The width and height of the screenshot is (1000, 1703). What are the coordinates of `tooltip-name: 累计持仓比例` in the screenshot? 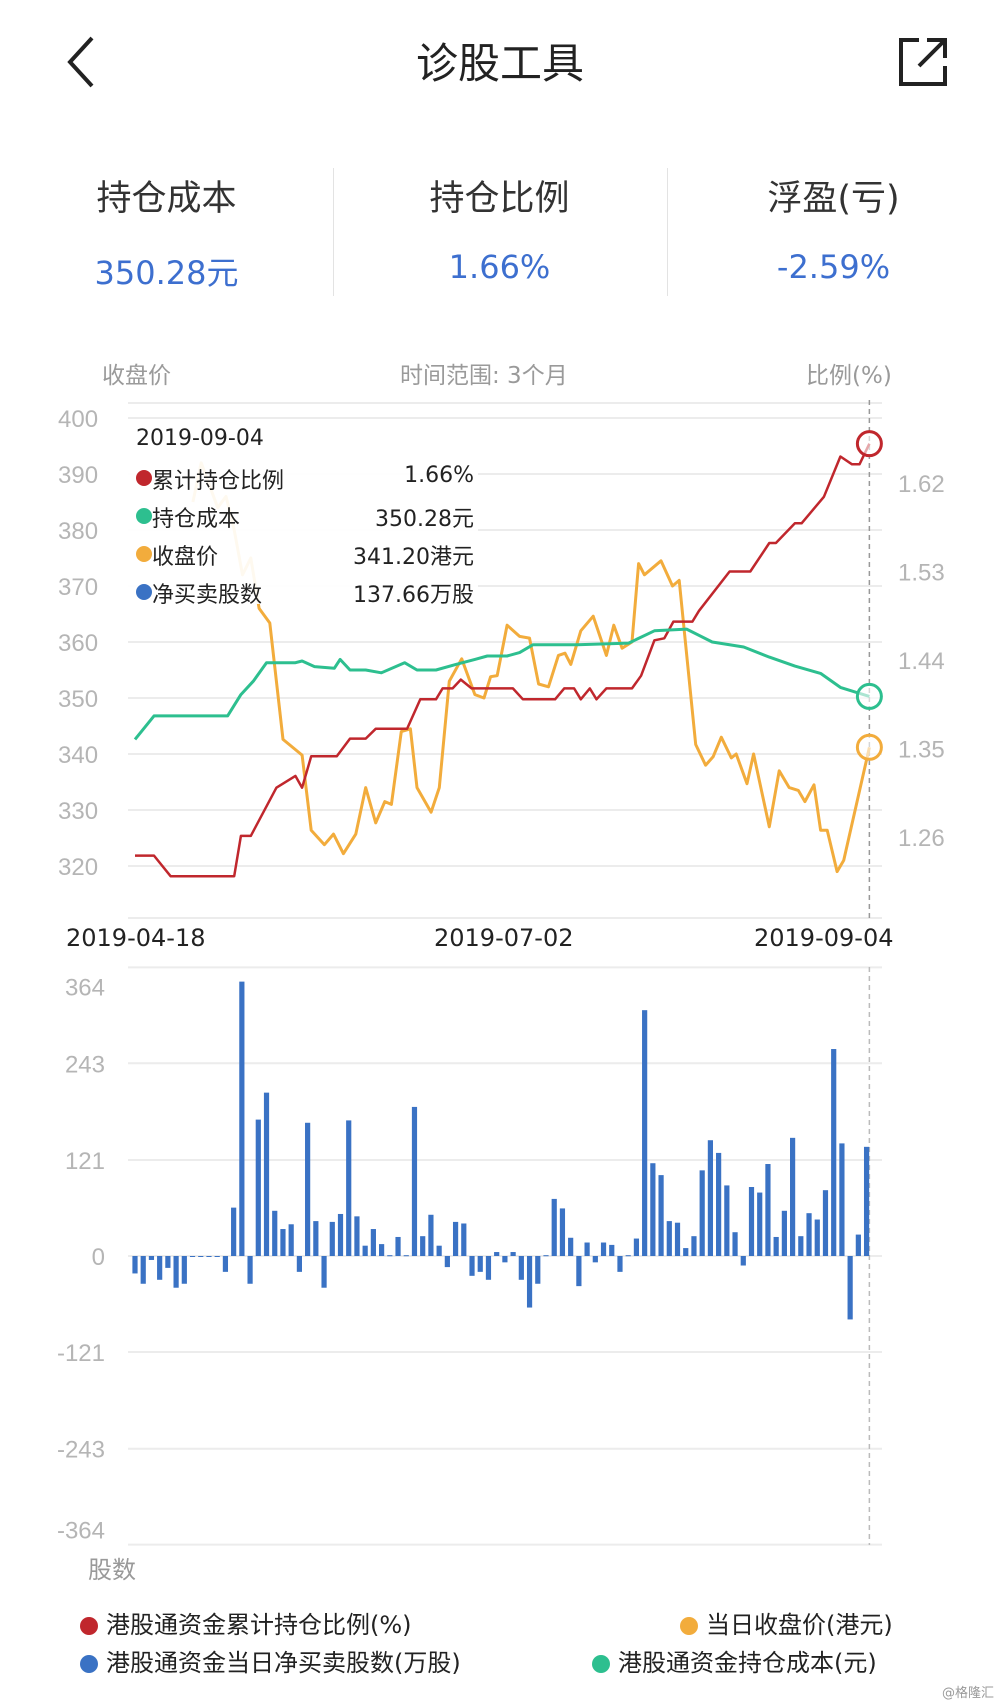 It's located at (218, 481).